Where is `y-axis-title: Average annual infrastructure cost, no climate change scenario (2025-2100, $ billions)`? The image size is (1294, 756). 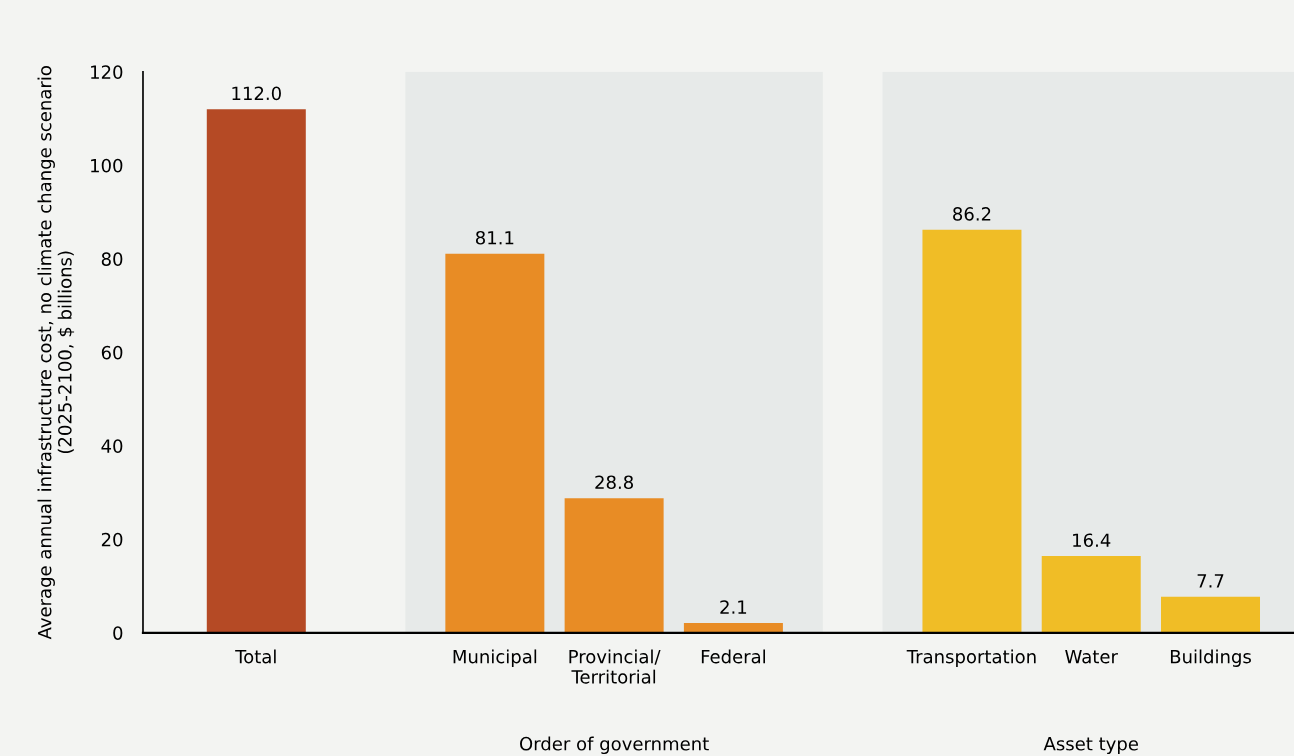 y-axis-title: Average annual infrastructure cost, no climate change scenario (2025-2100, $ billions) is located at coordinates (56, 353).